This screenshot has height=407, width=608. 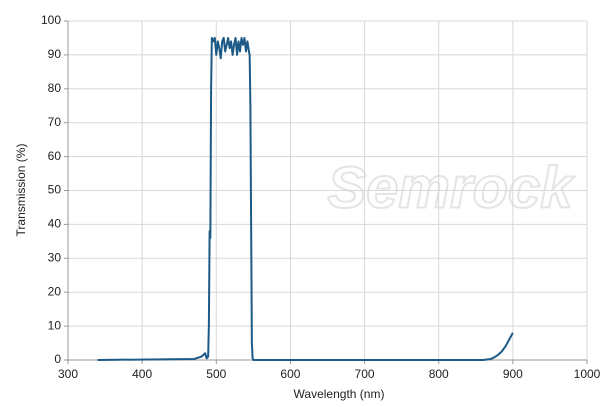 What do you see at coordinates (55, 291) in the screenshot?
I see `y-tick-label: 20` at bounding box center [55, 291].